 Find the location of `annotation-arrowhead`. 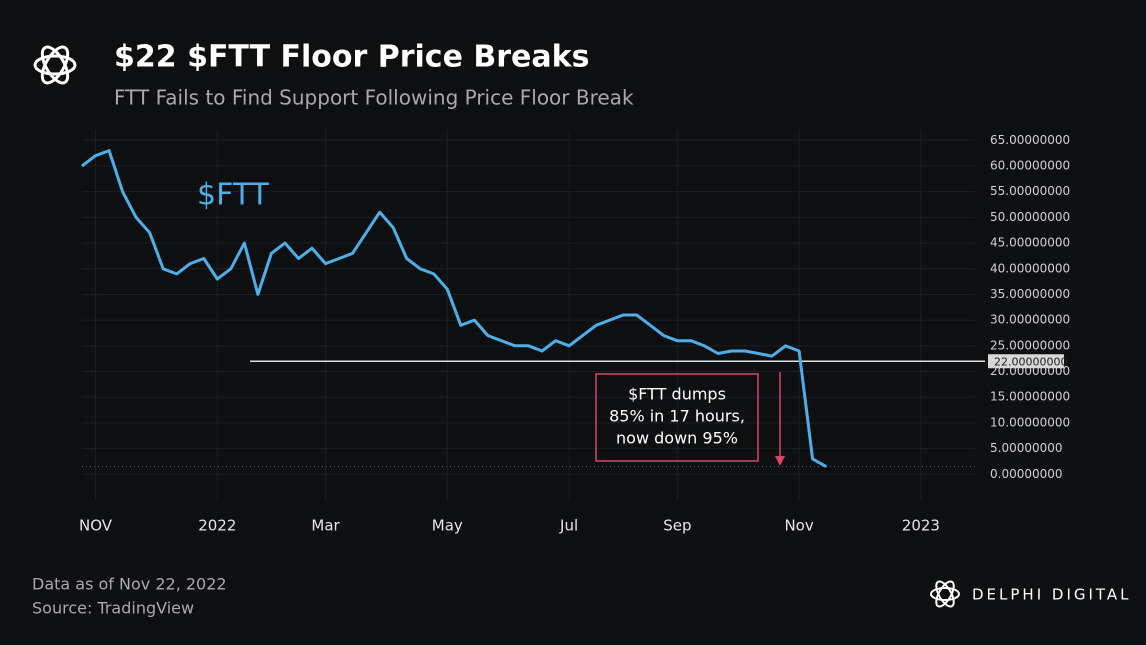

annotation-arrowhead is located at coordinates (780, 461).